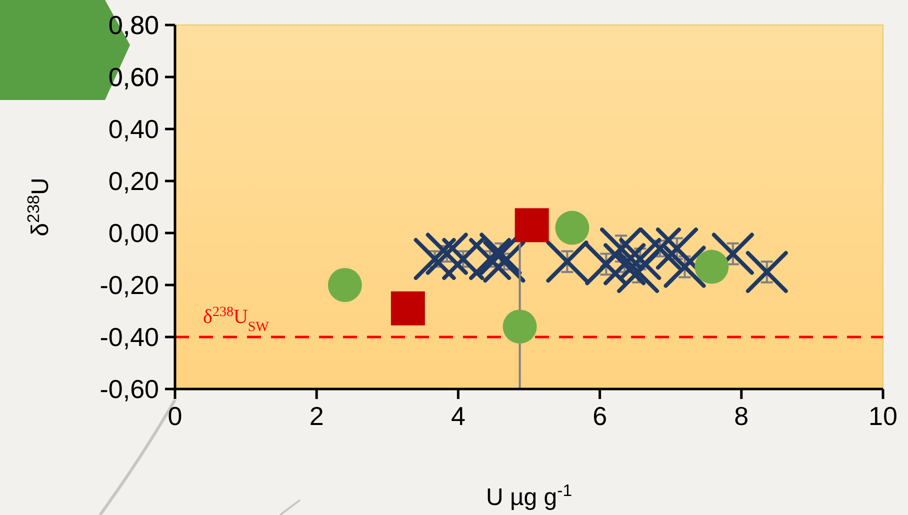  Describe the element at coordinates (133, 233) in the screenshot. I see `y-tick-label: 0,00` at that location.